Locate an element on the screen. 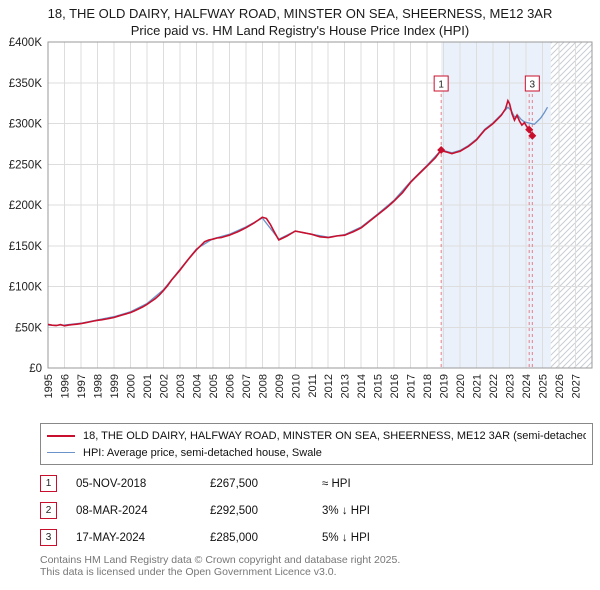 The width and height of the screenshot is (600, 590). x-axis-label: 2001 is located at coordinates (148, 386).